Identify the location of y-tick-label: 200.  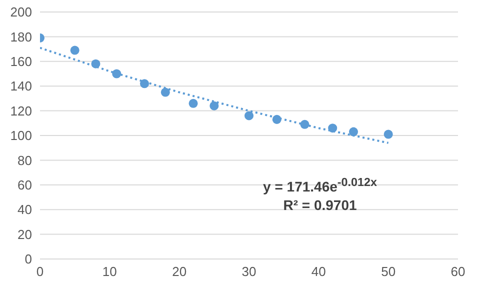
(21, 12).